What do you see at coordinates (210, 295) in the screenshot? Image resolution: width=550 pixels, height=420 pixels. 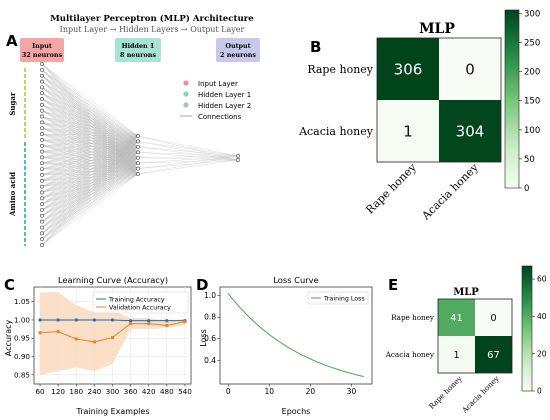 I see `loss-ytick-label: 1.0` at bounding box center [210, 295].